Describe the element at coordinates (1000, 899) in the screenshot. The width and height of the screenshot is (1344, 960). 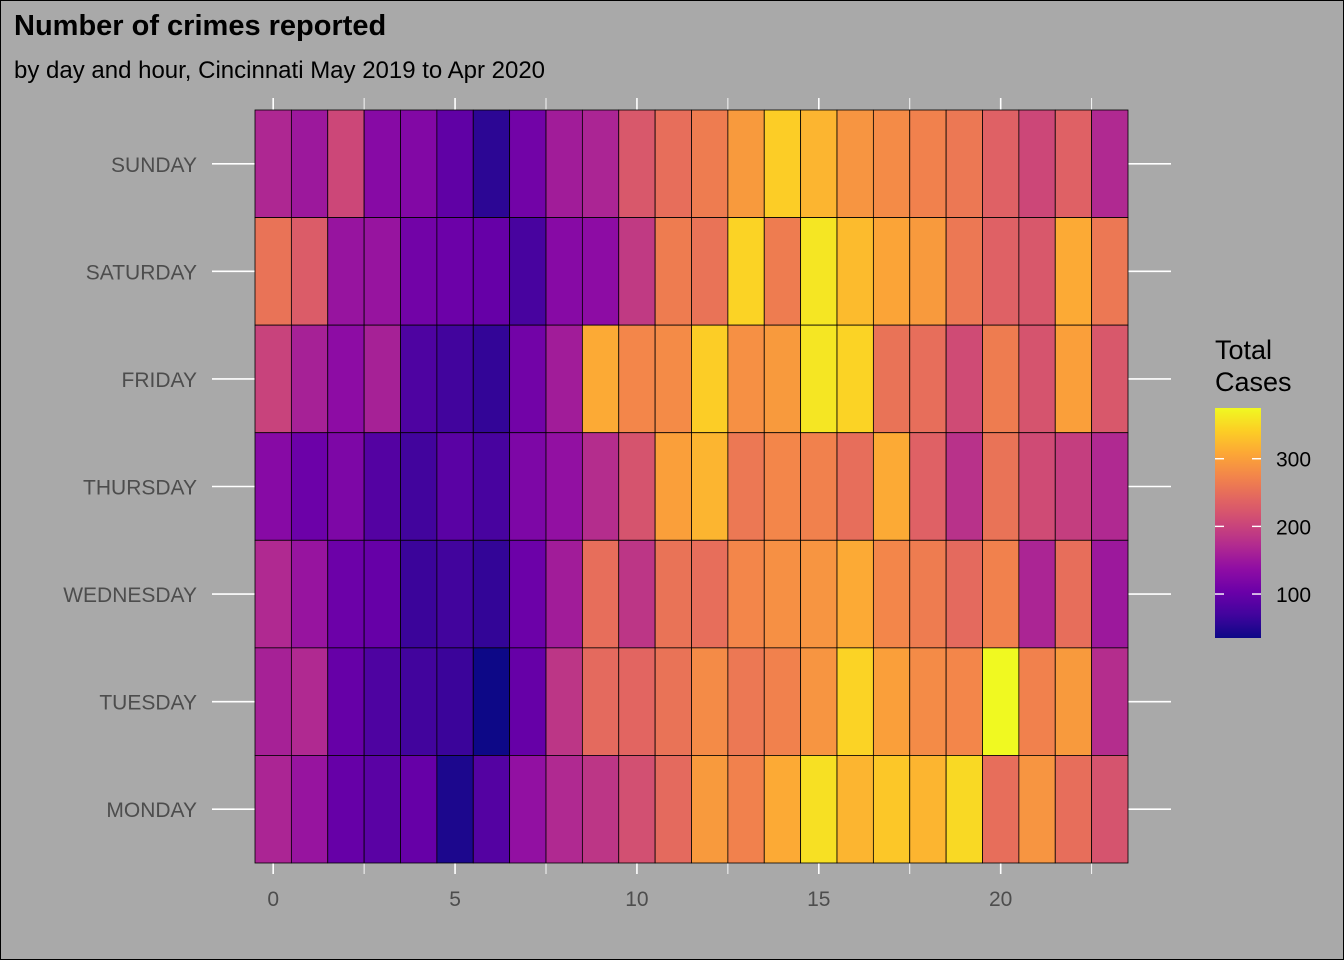
I see `x-tick-label: 20` at that location.